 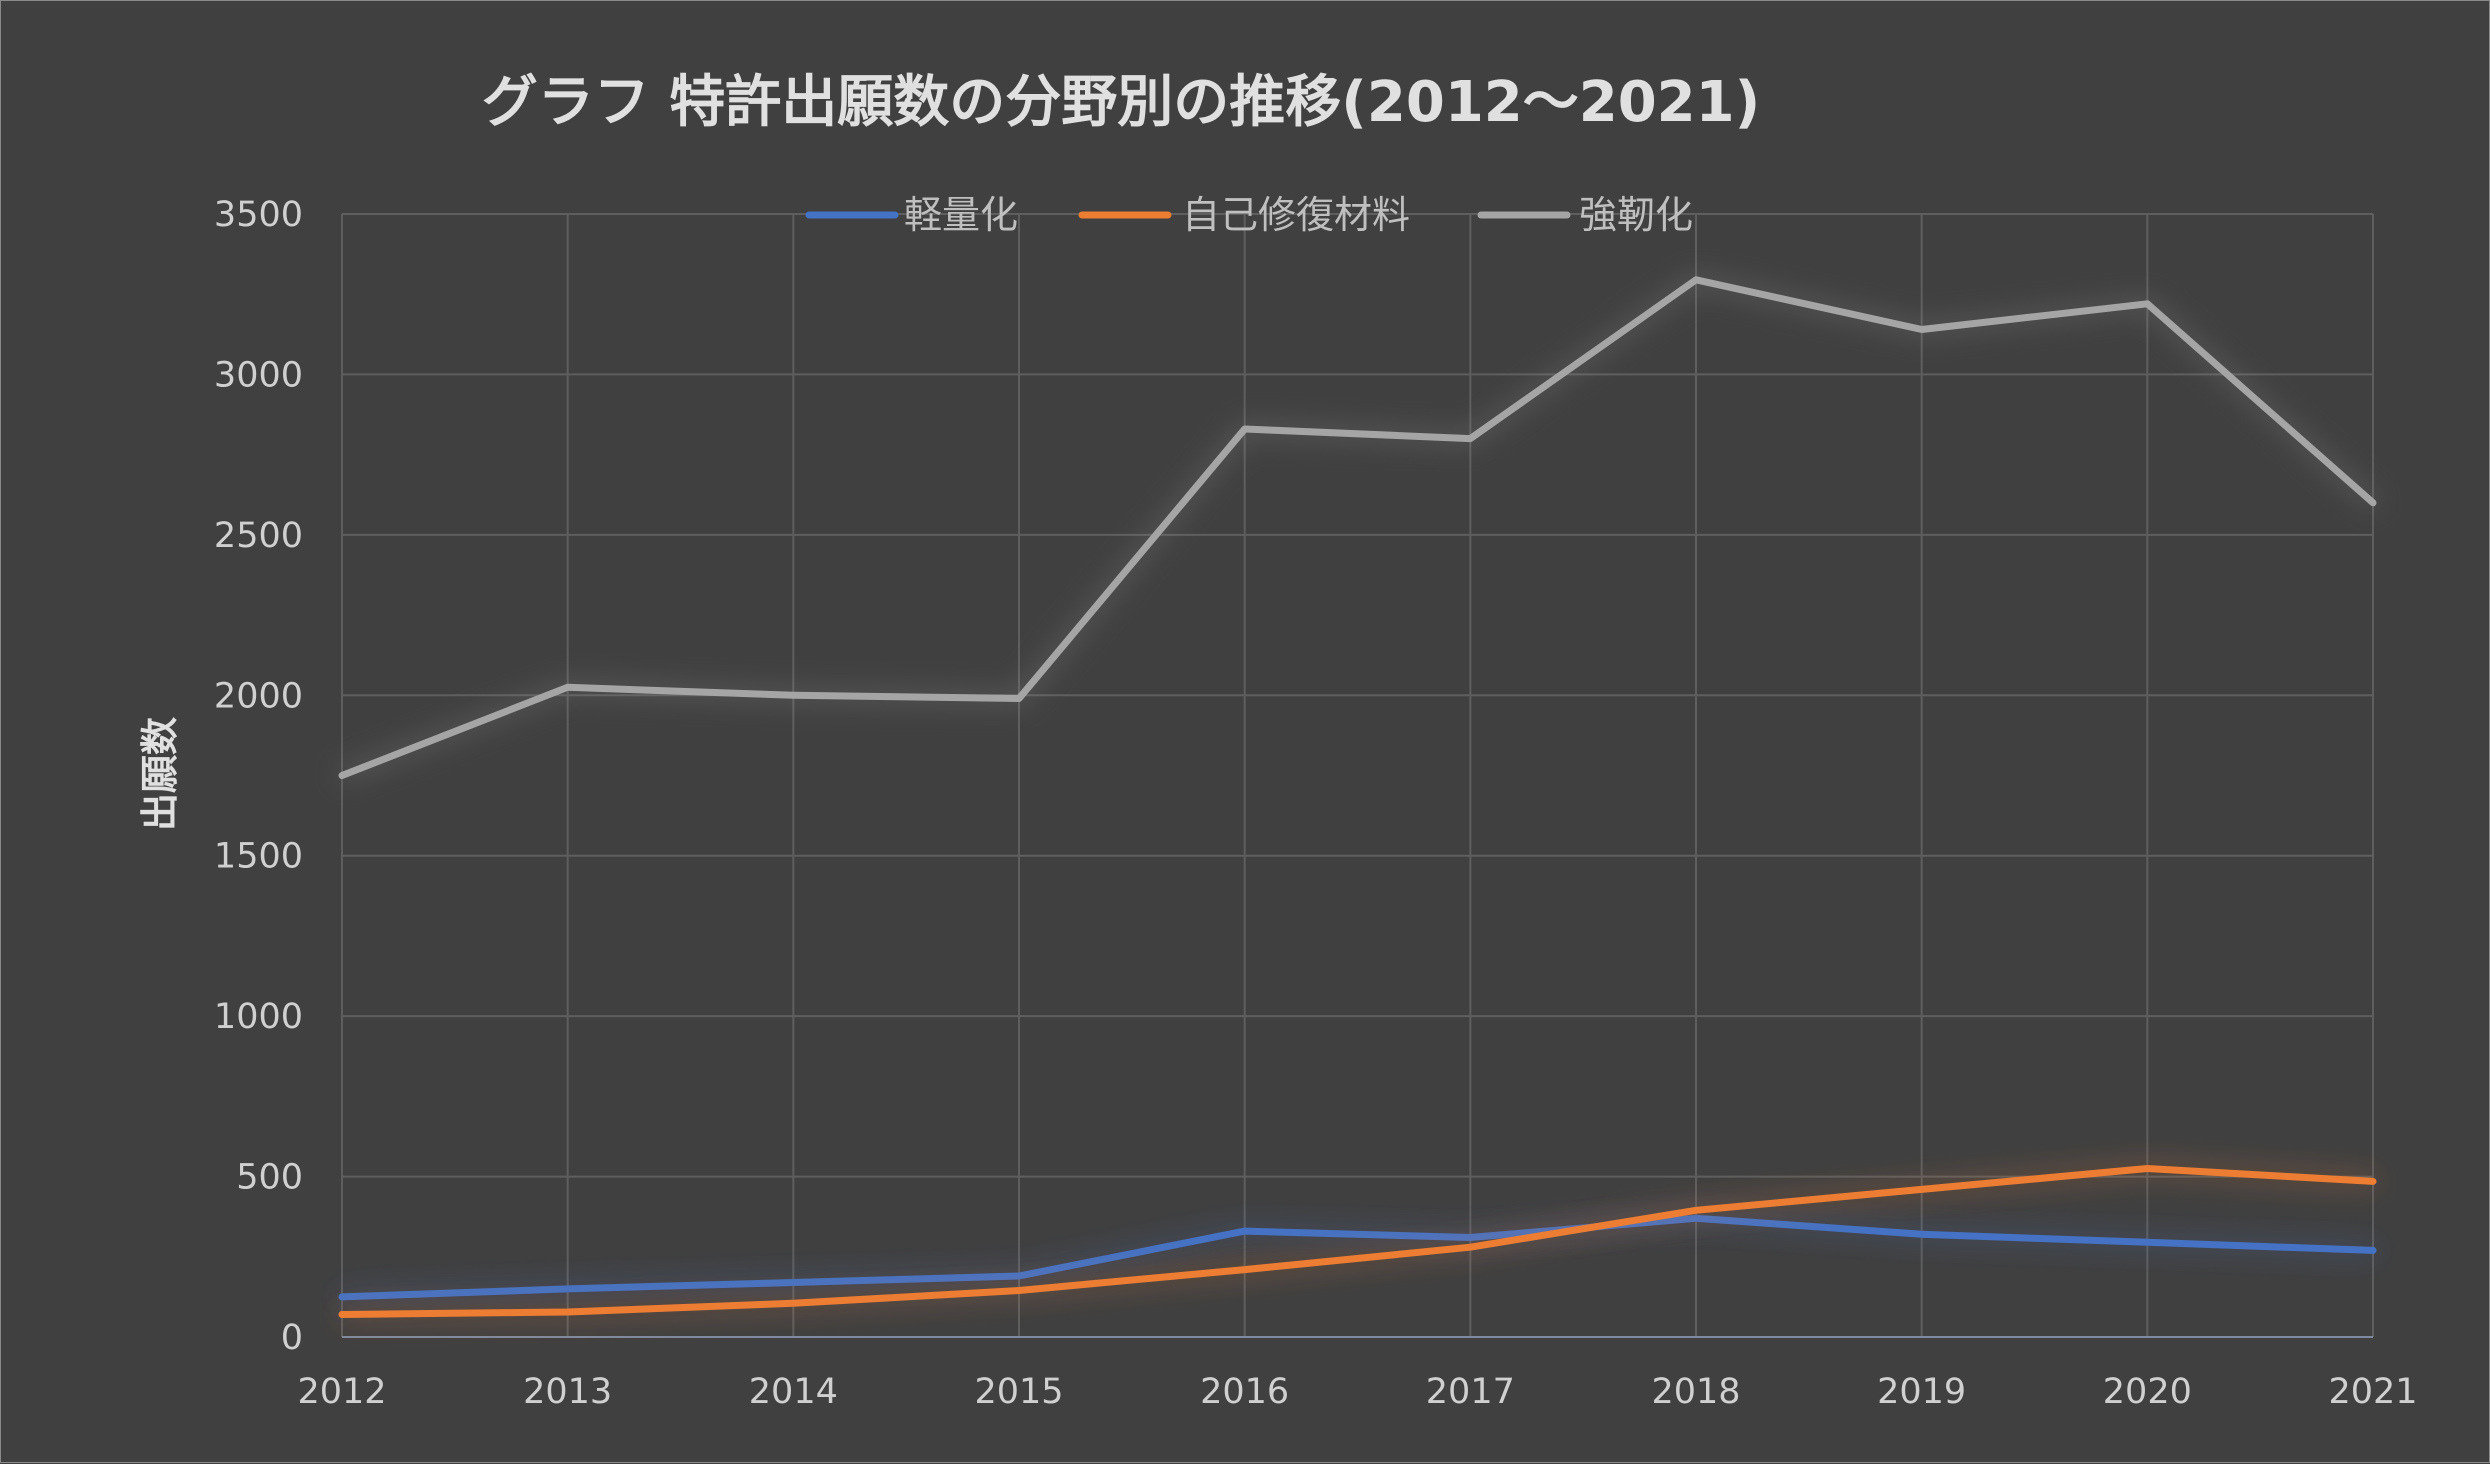 I want to click on y-axis-label: 出願数, so click(x=160, y=774).